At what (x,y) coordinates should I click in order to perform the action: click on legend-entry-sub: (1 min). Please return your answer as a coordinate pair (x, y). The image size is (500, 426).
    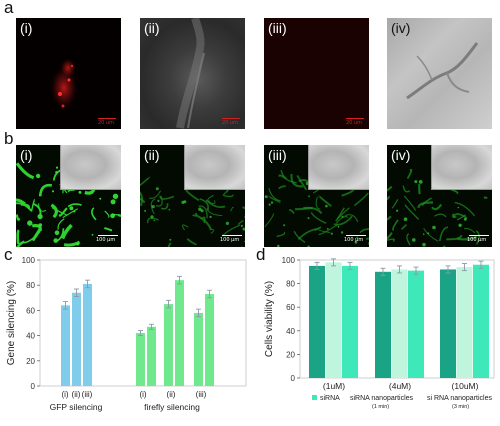
    Looking at the image, I should click on (380, 407).